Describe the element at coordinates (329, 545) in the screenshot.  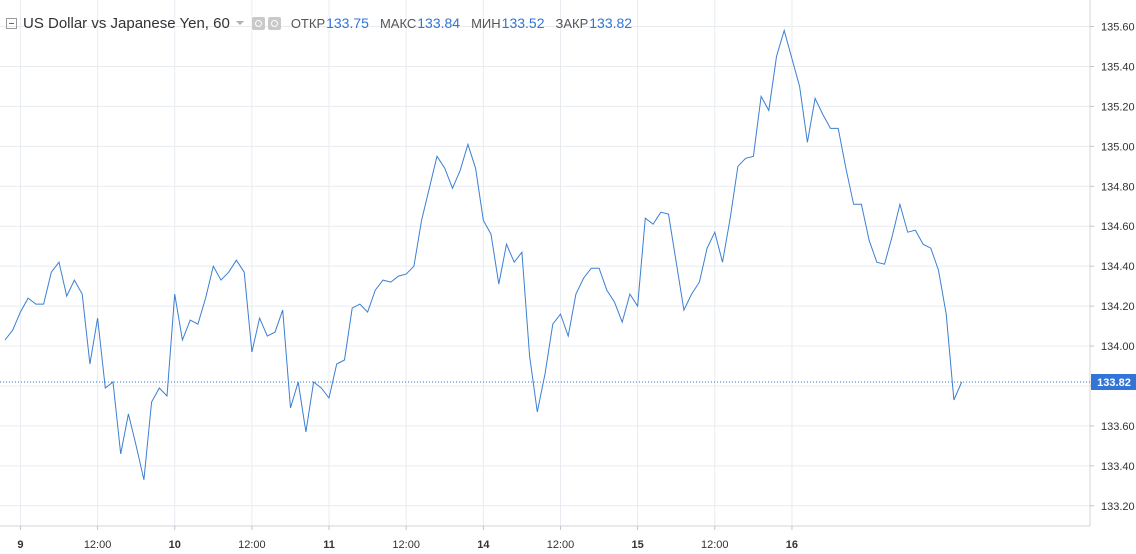
I see `time-tick-label: 11` at that location.